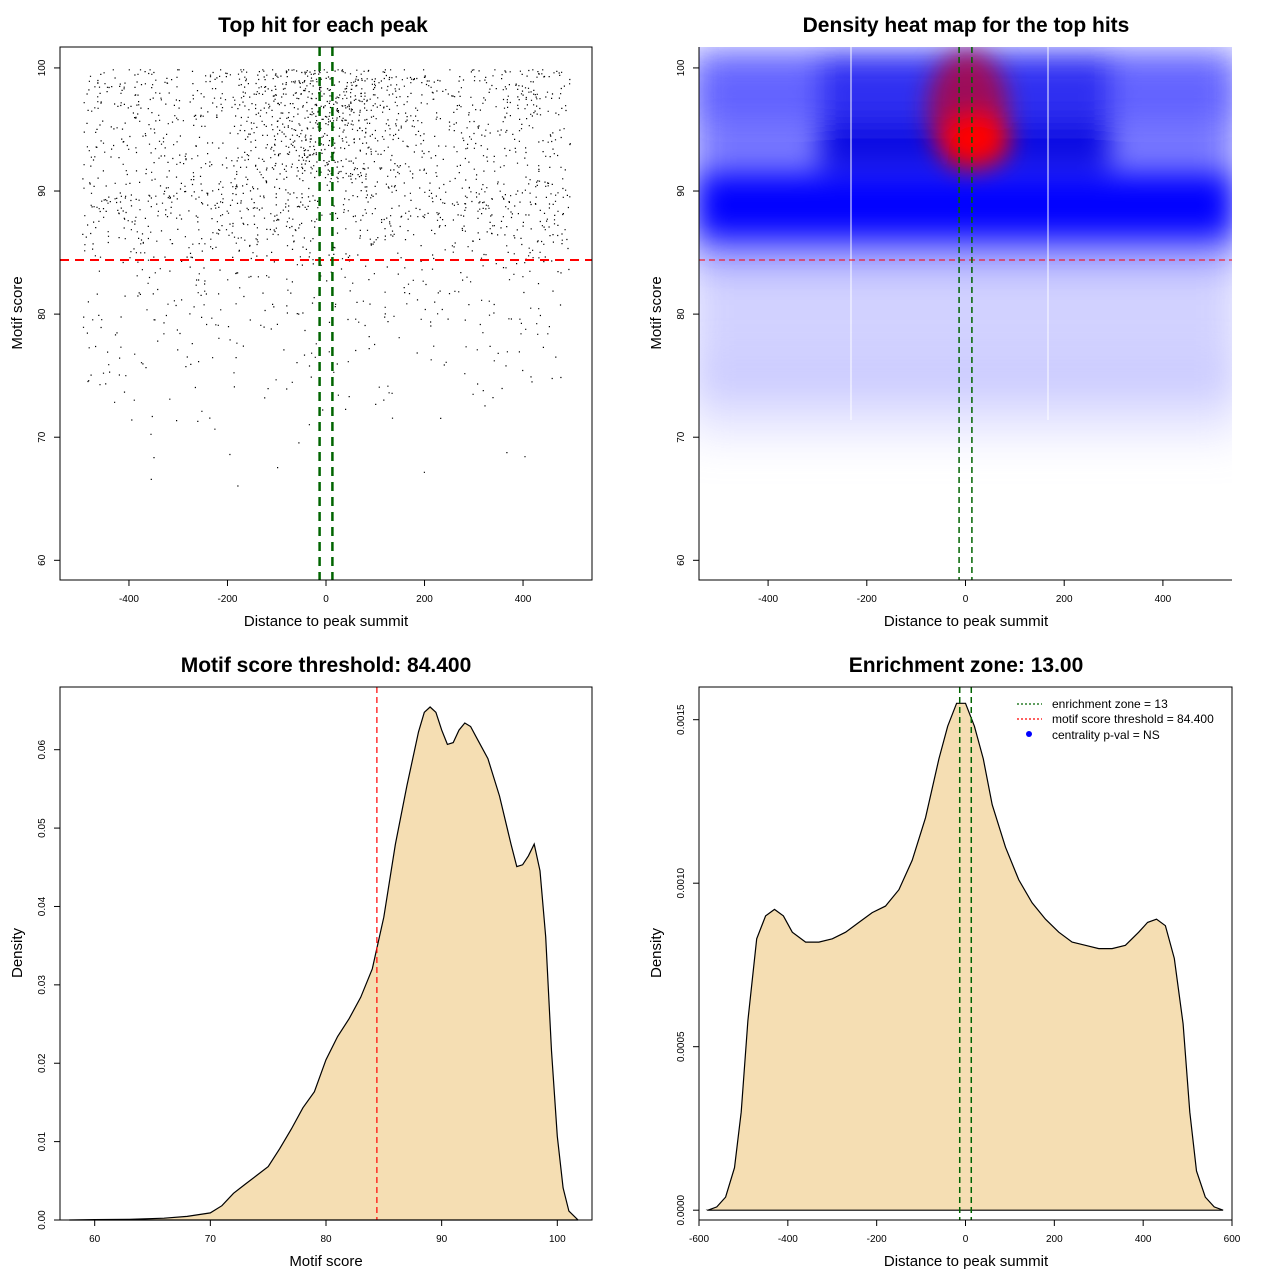  Describe the element at coordinates (42, 985) in the screenshot. I see `y-tick-label: 0.03` at that location.